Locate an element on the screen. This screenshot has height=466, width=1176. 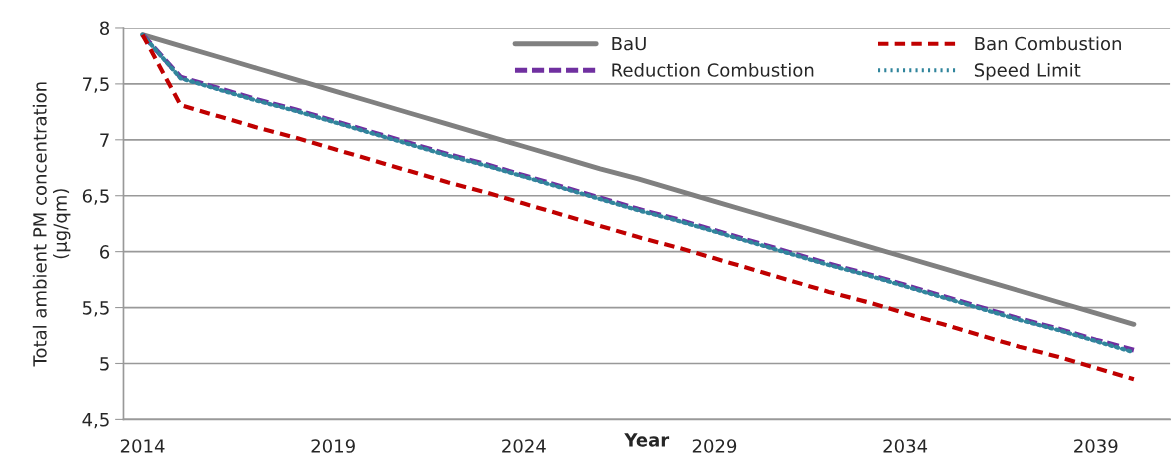
x-tick-label: 2029 is located at coordinates (714, 446).